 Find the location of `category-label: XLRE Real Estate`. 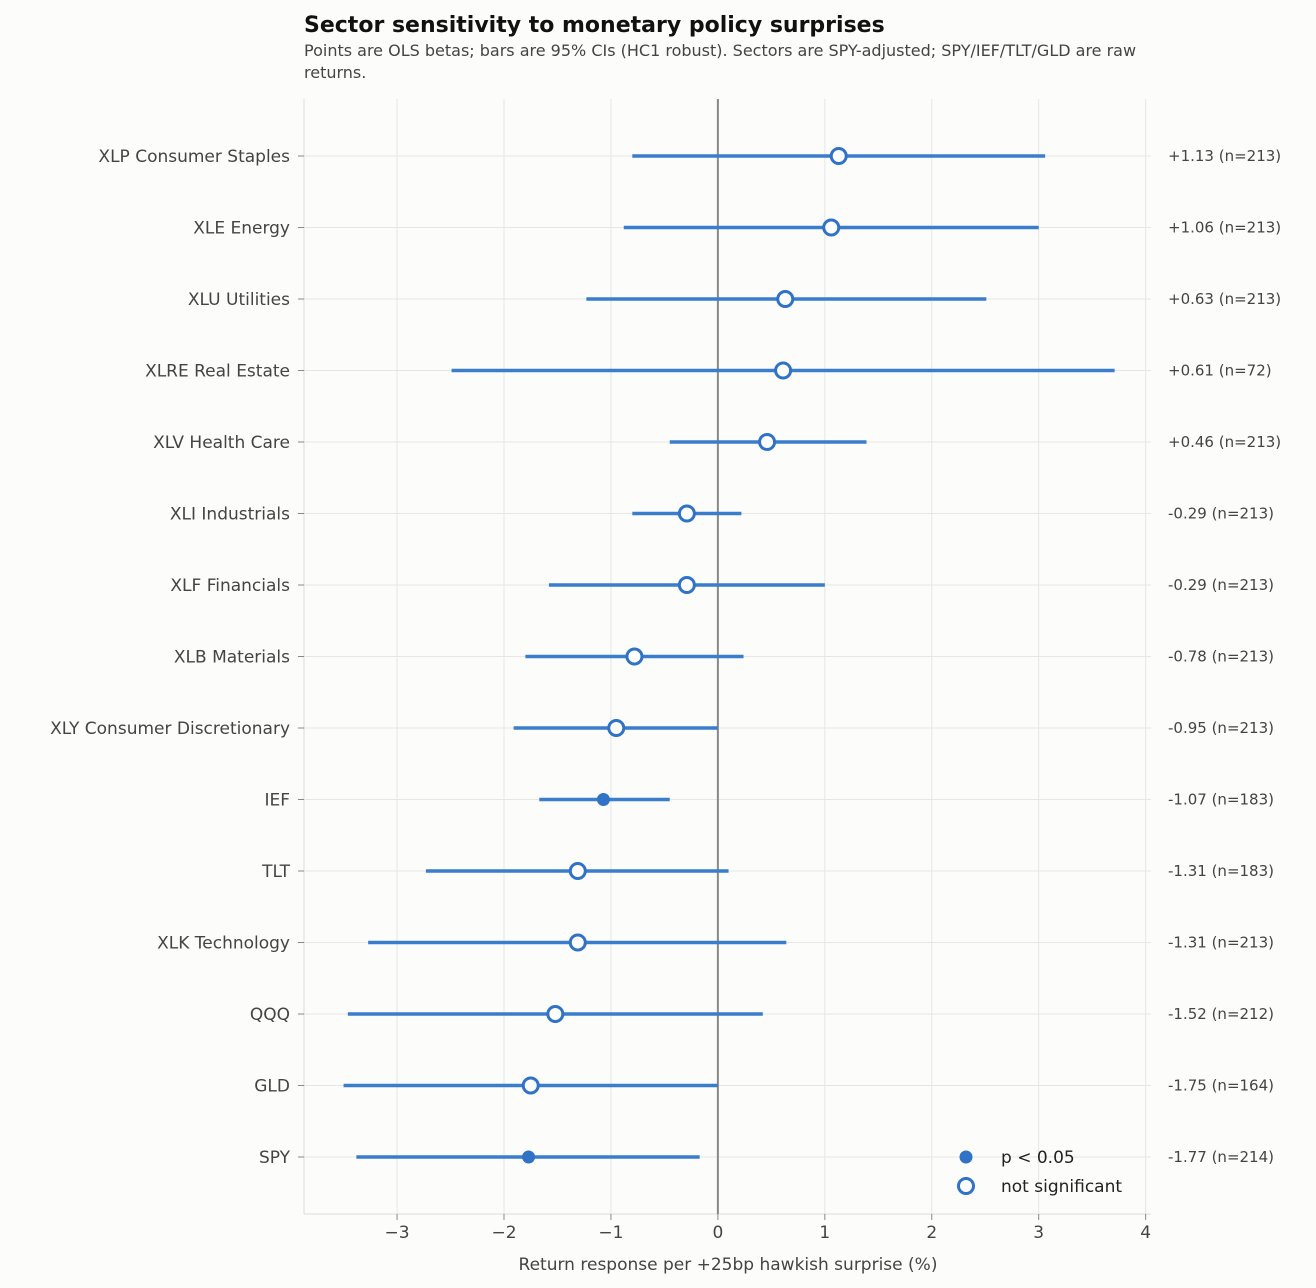

category-label: XLRE Real Estate is located at coordinates (217, 372).